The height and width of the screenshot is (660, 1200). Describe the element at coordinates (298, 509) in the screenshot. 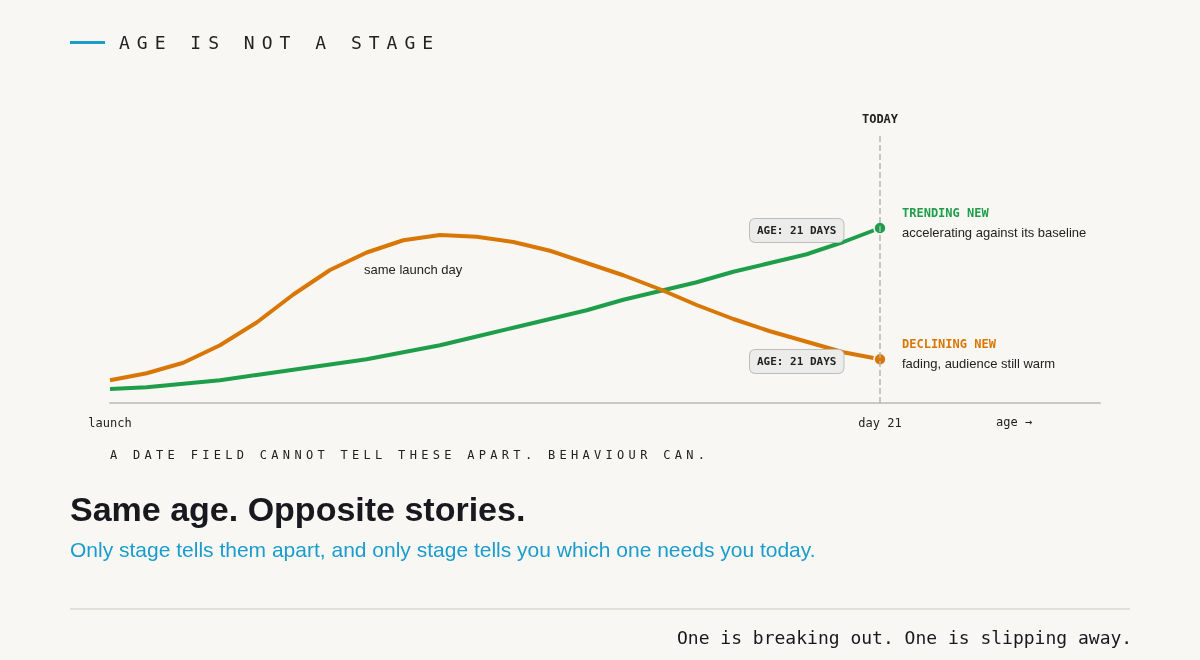

I see `text: Same age. Opposite stories.` at that location.